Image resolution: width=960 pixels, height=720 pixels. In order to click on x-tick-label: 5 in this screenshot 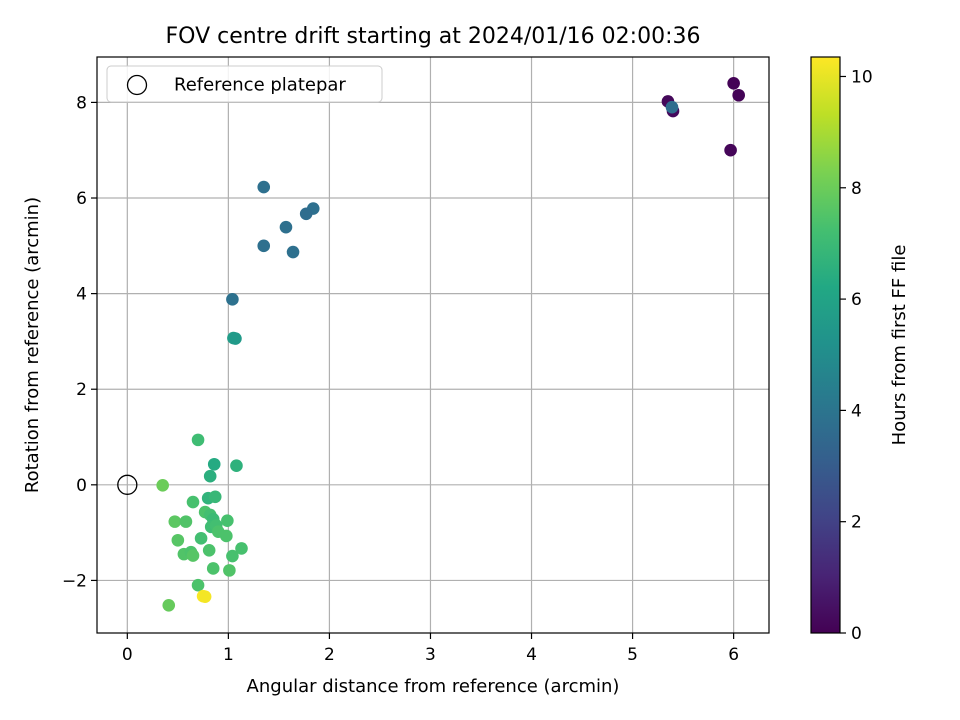, I will do `click(632, 655)`.